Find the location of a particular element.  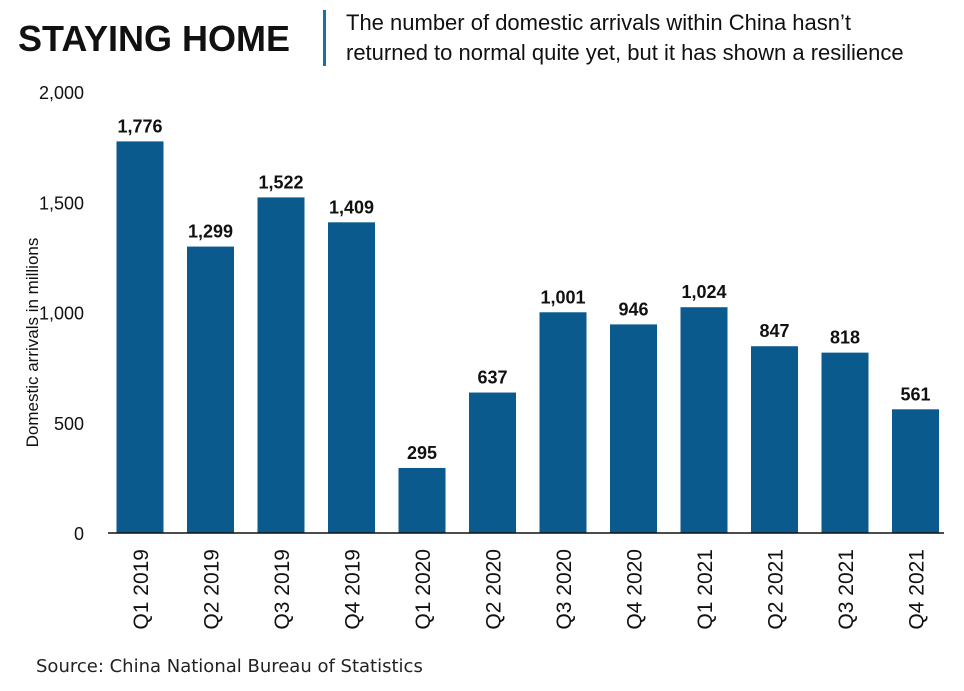

bar-value-label: 946 is located at coordinates (633, 309).